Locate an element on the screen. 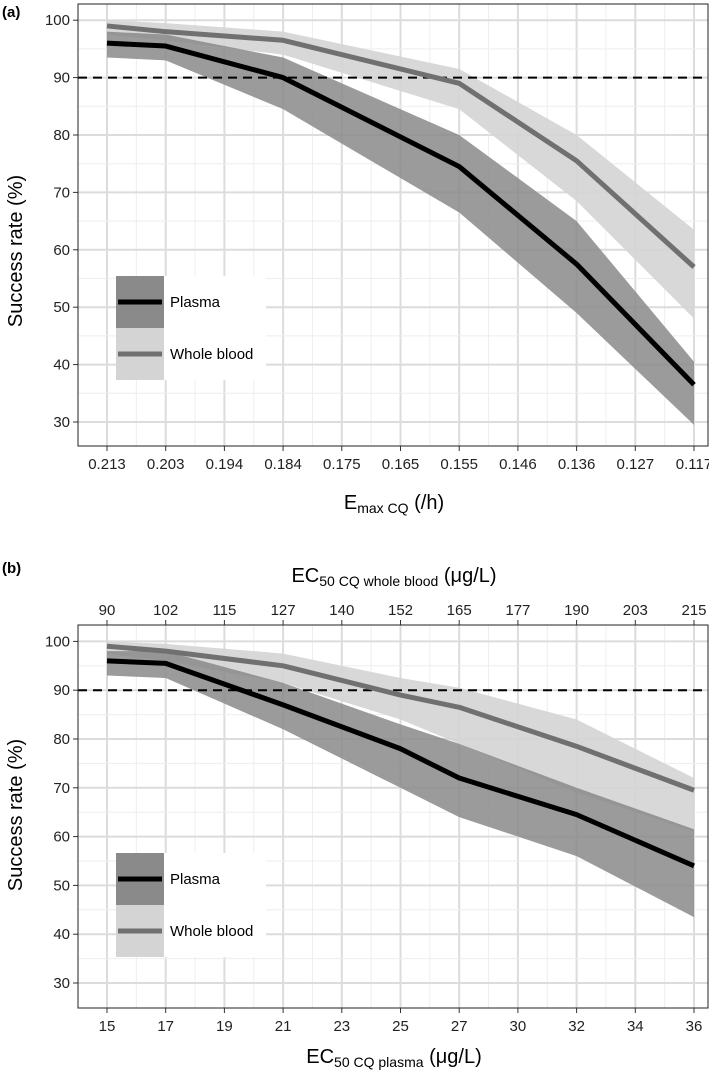  top-tick-label: 90 is located at coordinates (107, 610).